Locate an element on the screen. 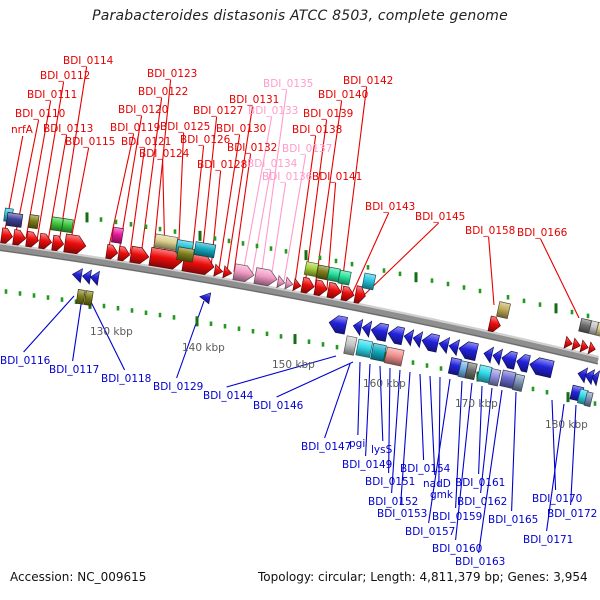 This screenshot has height=600, width=600. gene-label-BDI_0137: BDI_0137 is located at coordinates (307, 149).